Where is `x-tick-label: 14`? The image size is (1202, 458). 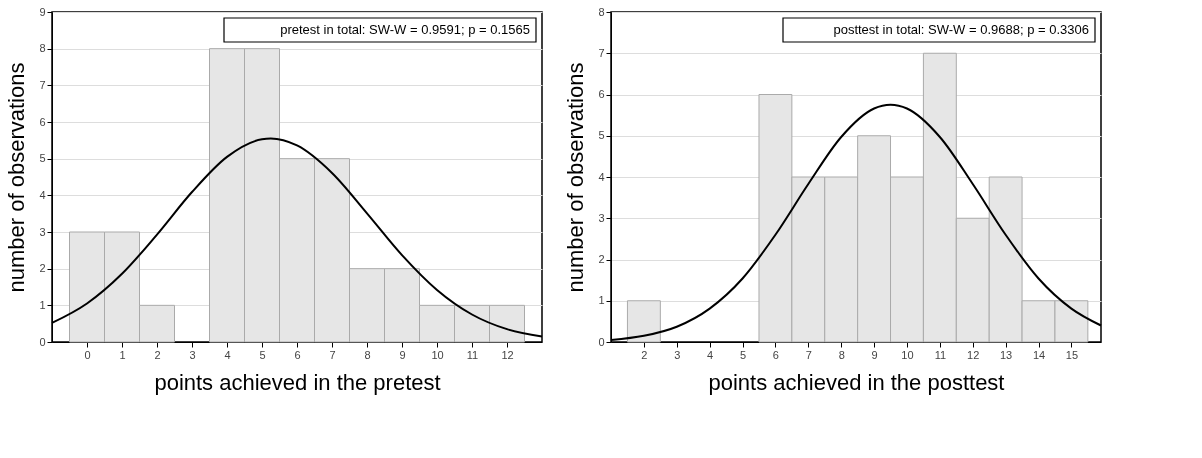
x-tick-label: 14 is located at coordinates (1039, 354).